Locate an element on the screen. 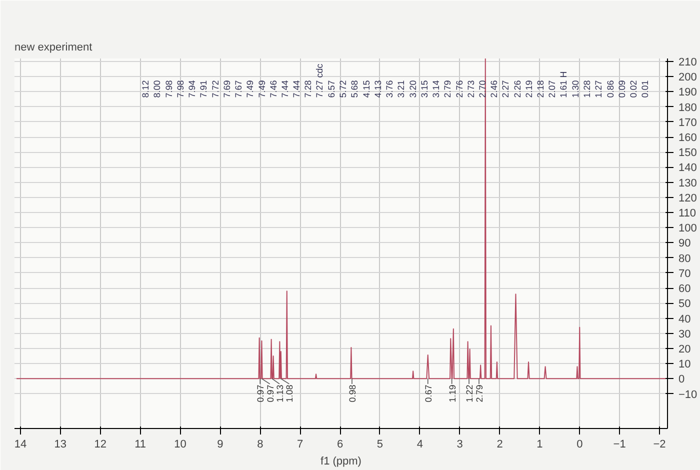 This screenshot has width=700, height=470. y-tick-label: 110 is located at coordinates (687, 214).